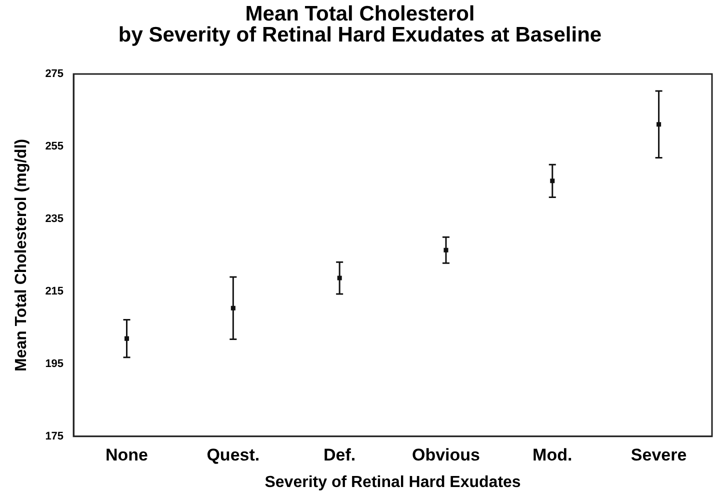 Image resolution: width=724 pixels, height=502 pixels. Describe the element at coordinates (392, 482) in the screenshot. I see `x-axis-title: Severity of Retinal Hard Exudates` at that location.